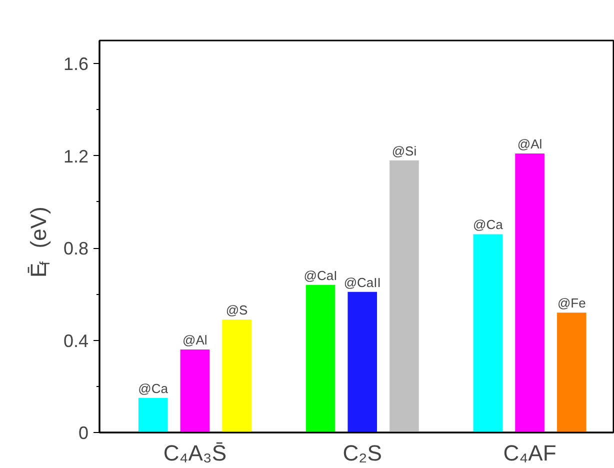 The image size is (614, 468). What do you see at coordinates (571, 303) in the screenshot?
I see `data-label: @Fe` at bounding box center [571, 303].